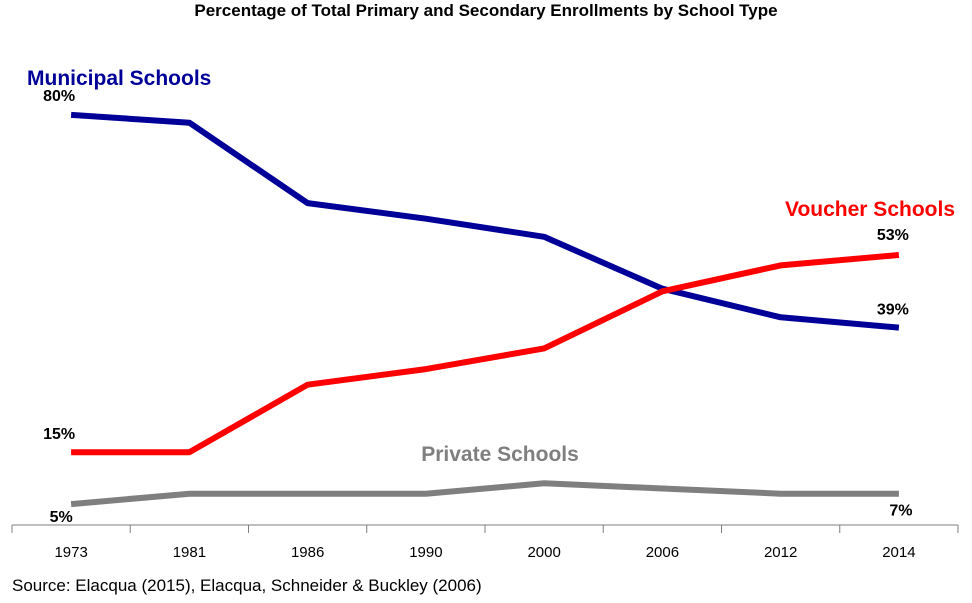 This screenshot has width=972, height=603. What do you see at coordinates (900, 511) in the screenshot?
I see `data-label: 7%` at bounding box center [900, 511].